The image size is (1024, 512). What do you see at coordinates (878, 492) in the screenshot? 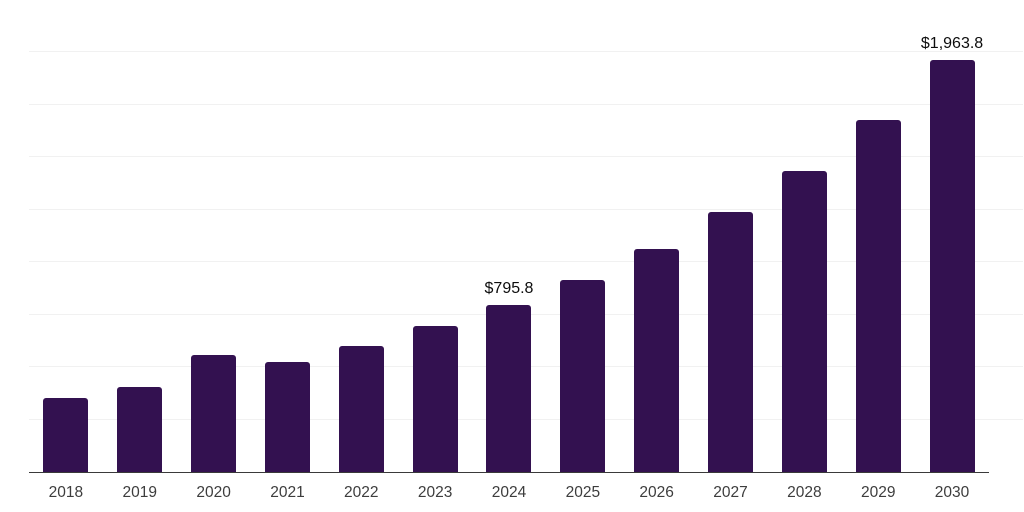
I see `x-axis-tick-label: 2029` at bounding box center [878, 492].